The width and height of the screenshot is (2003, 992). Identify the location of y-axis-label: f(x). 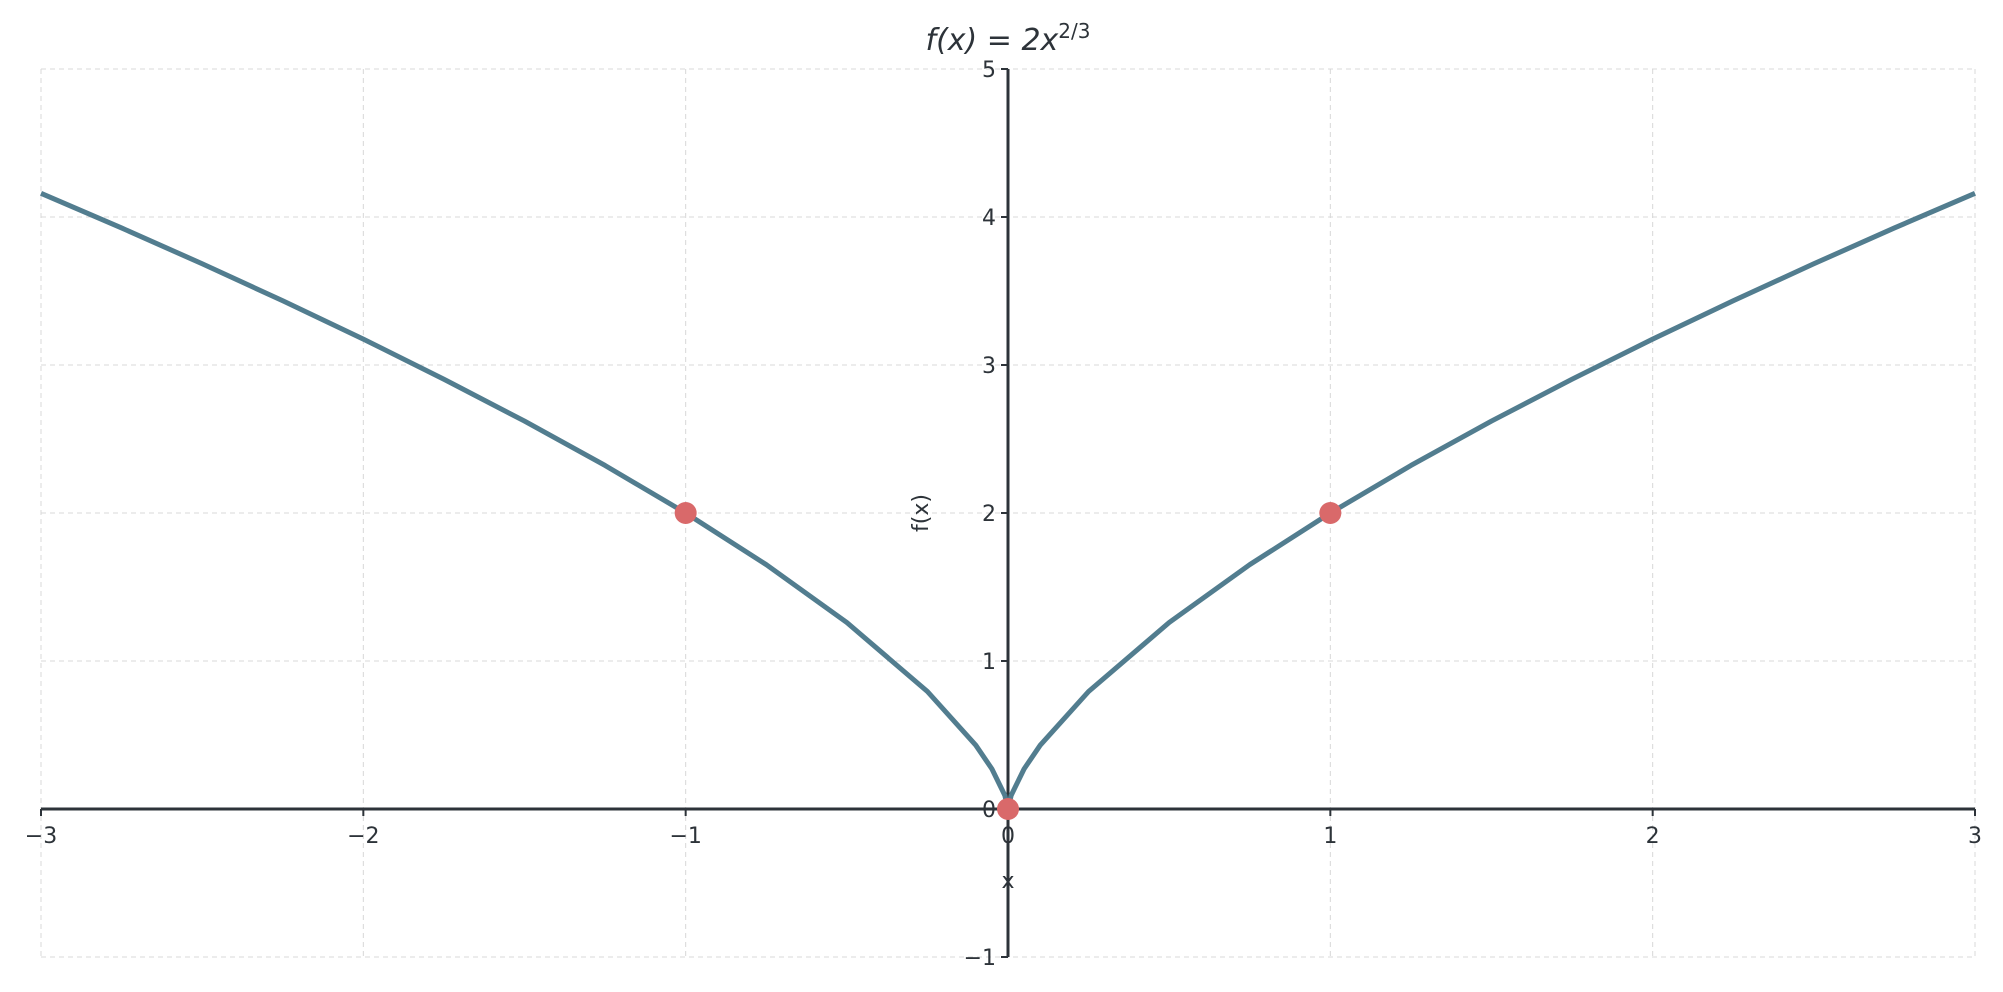
(921, 513).